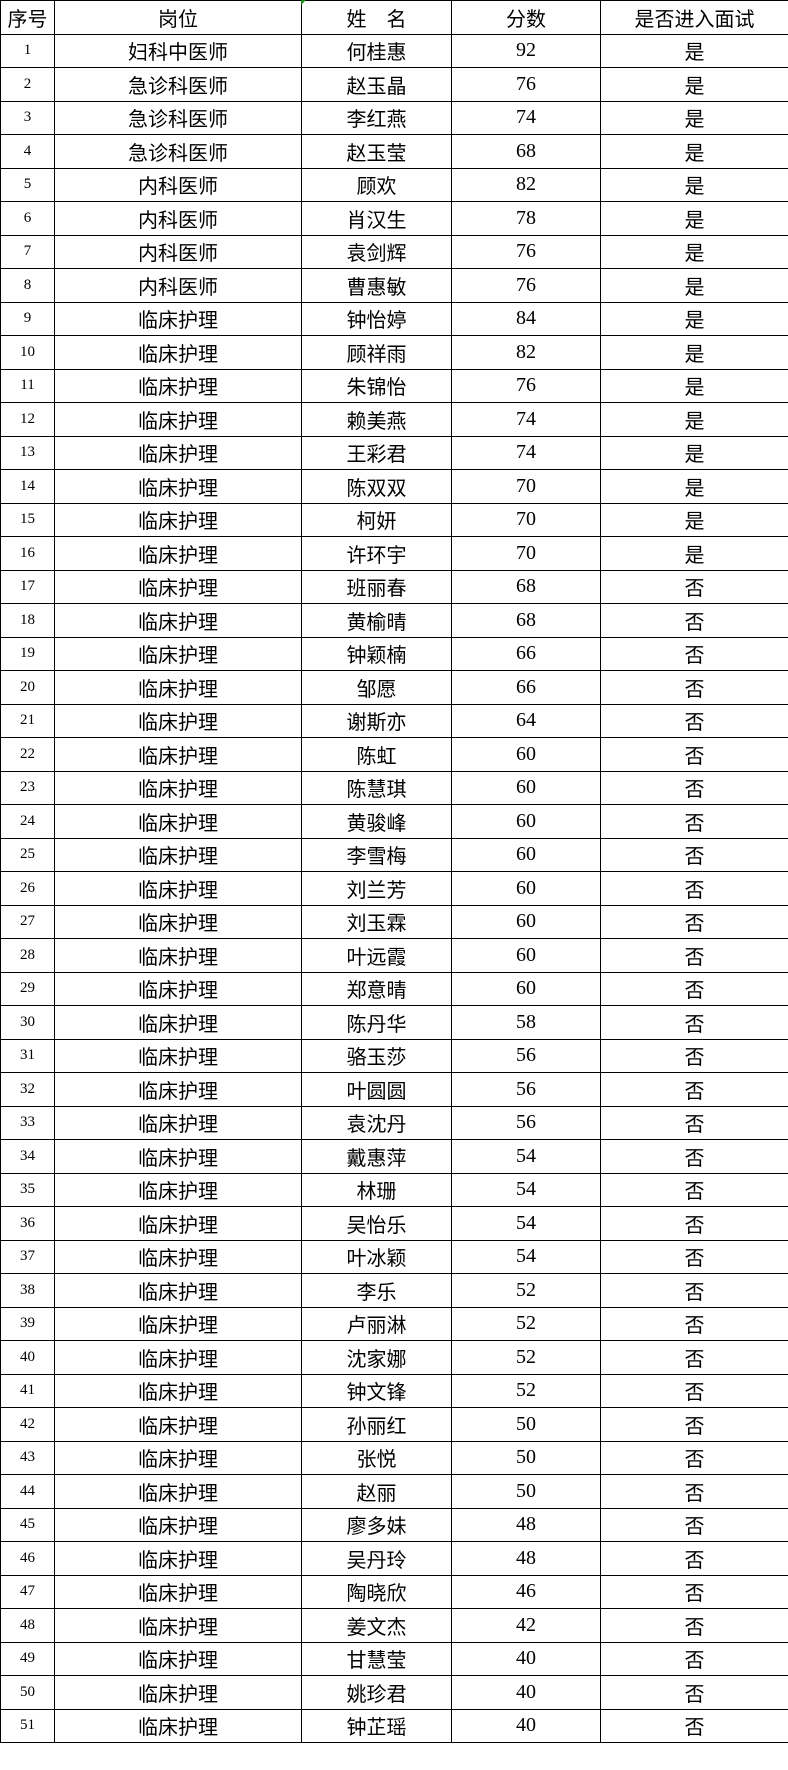  Describe the element at coordinates (376, 553) in the screenshot. I see `cell-name: 许环宇` at that location.